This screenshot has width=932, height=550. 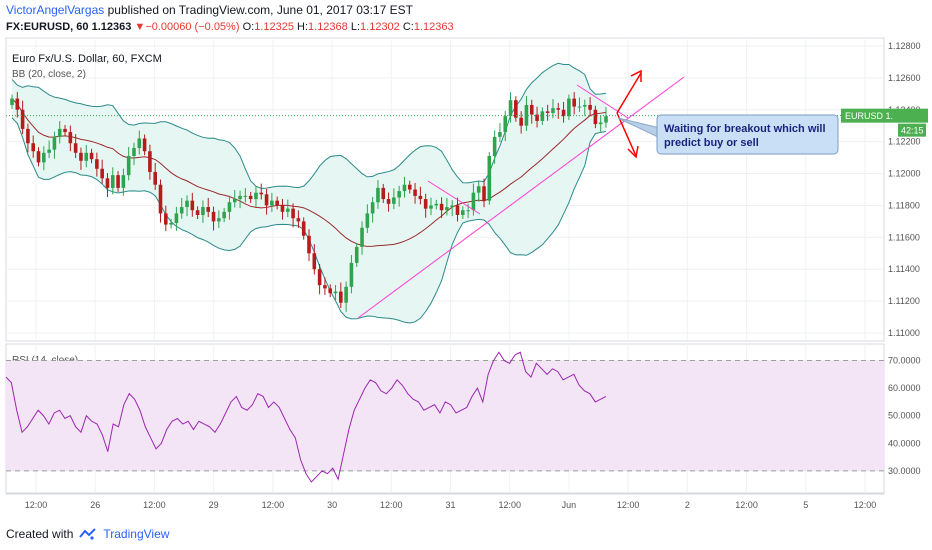 What do you see at coordinates (248, 27) in the screenshot?
I see `open-label: O:` at bounding box center [248, 27].